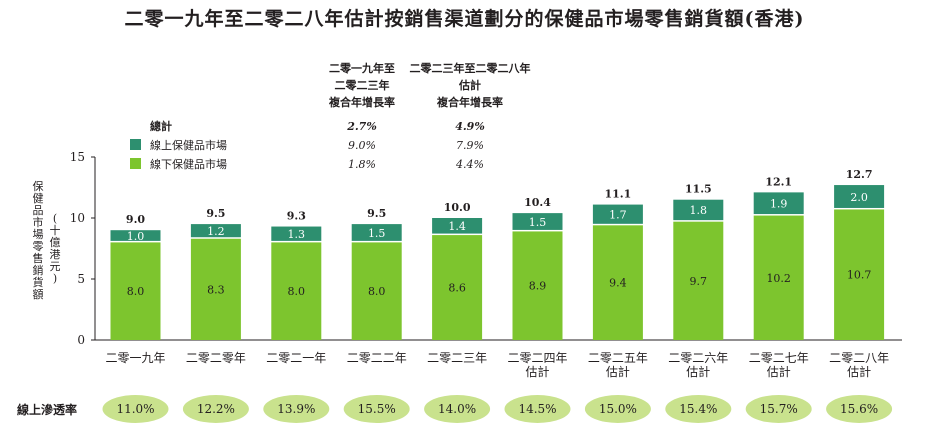 This screenshot has width=929, height=433. I want to click on legend-swatch, so click(135, 163).